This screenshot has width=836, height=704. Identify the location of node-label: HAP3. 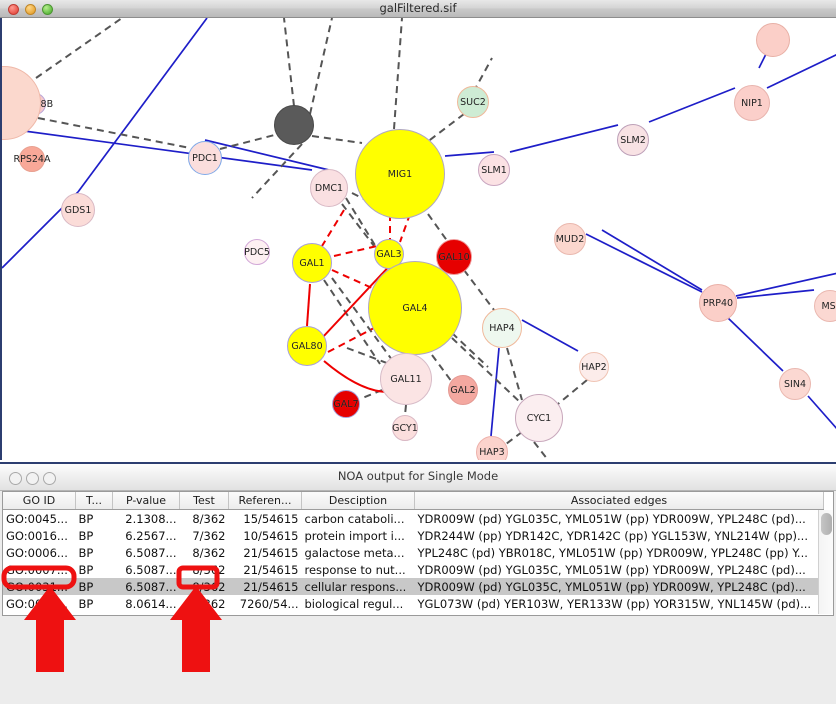
(492, 452).